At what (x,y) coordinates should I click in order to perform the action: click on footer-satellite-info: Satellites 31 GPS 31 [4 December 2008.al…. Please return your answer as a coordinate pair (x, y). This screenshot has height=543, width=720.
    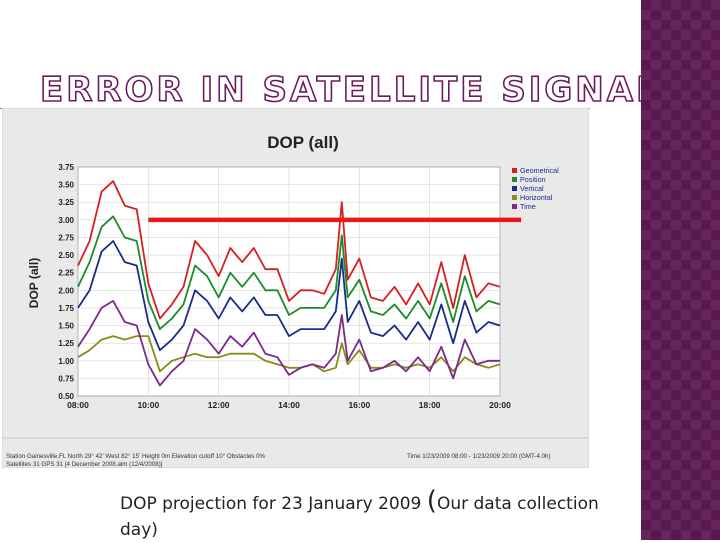
    Looking at the image, I should click on (84, 464).